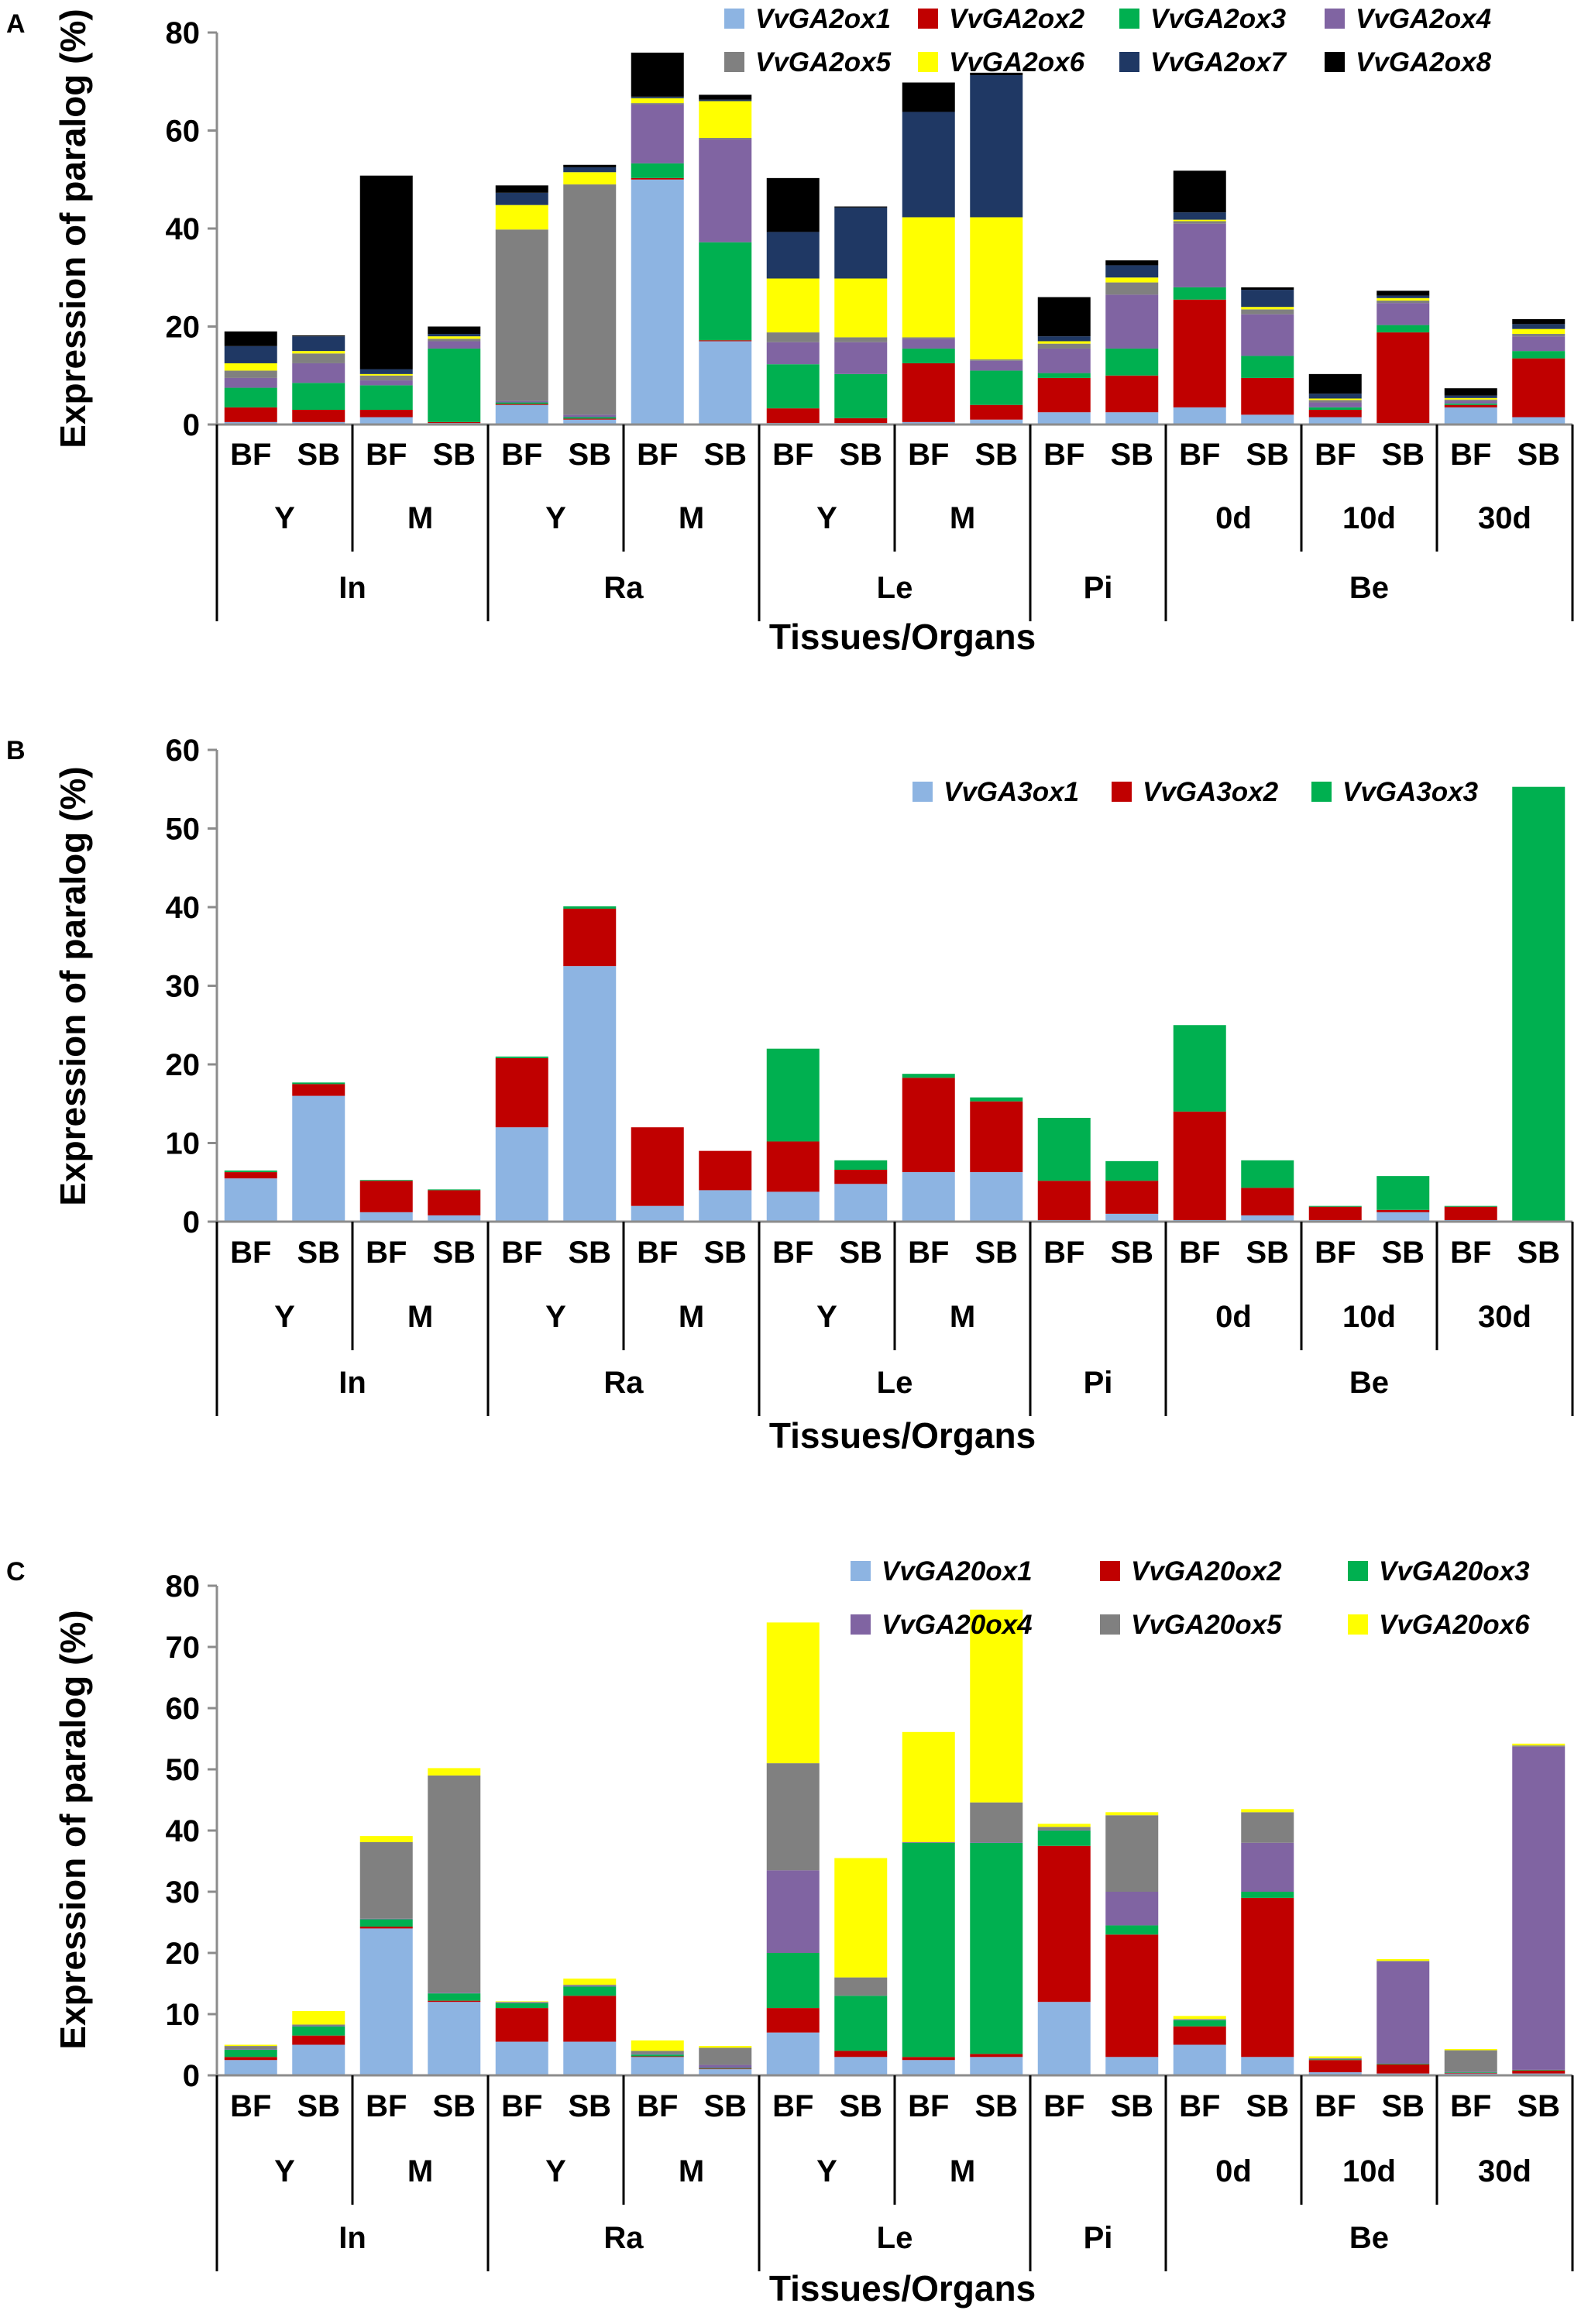 Image resolution: width=1581 pixels, height=2324 pixels. Describe the element at coordinates (16, 750) in the screenshot. I see `panel-letter-b: B` at that location.